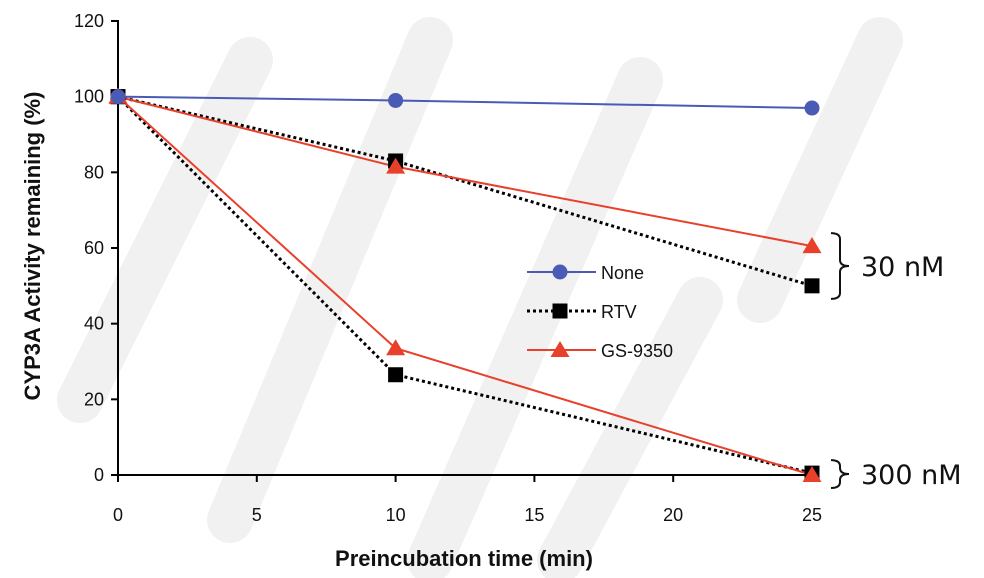  Describe the element at coordinates (560, 311) in the screenshot. I see `legend-marker-rtv` at that location.